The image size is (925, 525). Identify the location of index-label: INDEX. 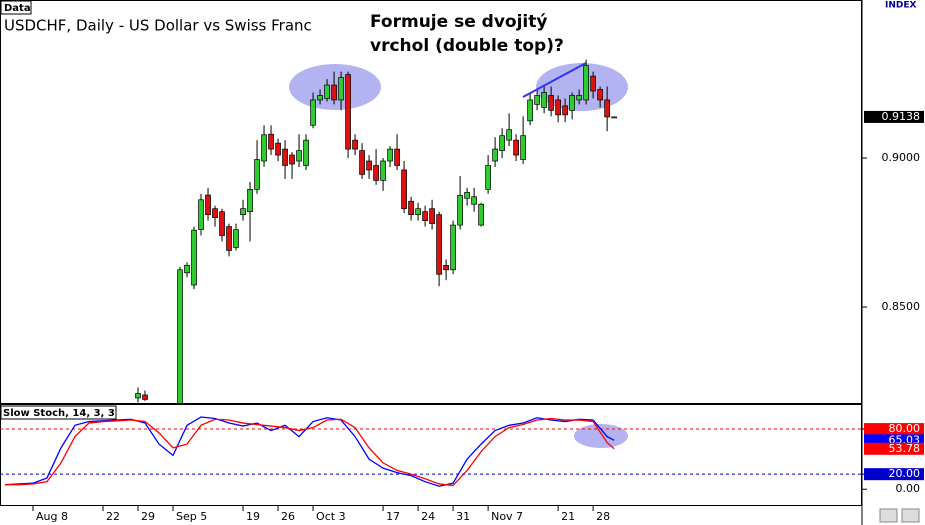
(900, 6).